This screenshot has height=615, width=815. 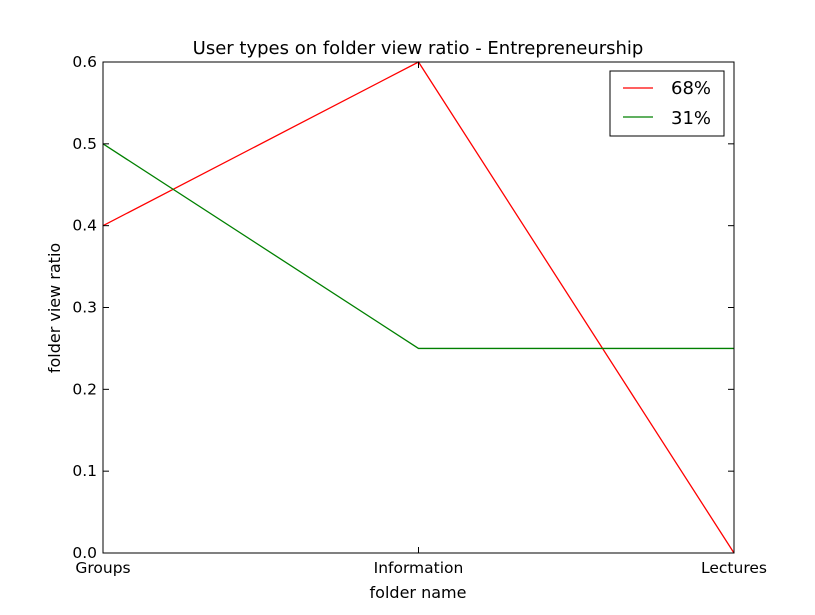 What do you see at coordinates (84, 144) in the screenshot?
I see `y-tick-label: 0.5` at bounding box center [84, 144].